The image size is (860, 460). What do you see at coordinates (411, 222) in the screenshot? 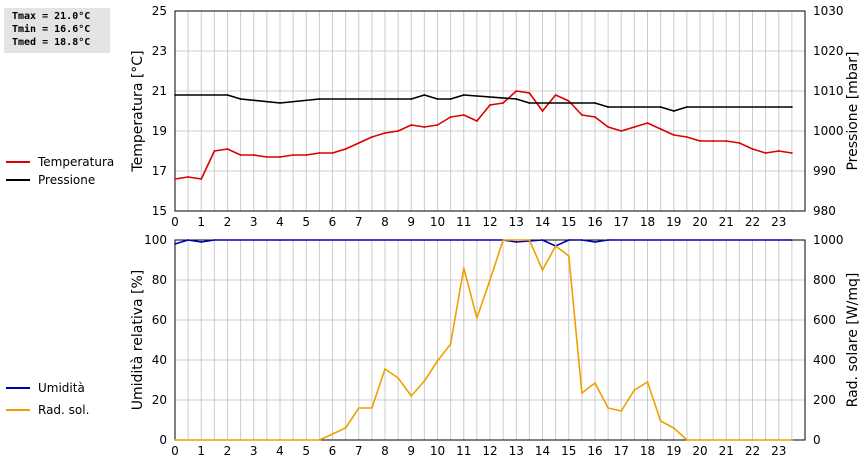
I see `x-tick-label: 9` at bounding box center [411, 222].